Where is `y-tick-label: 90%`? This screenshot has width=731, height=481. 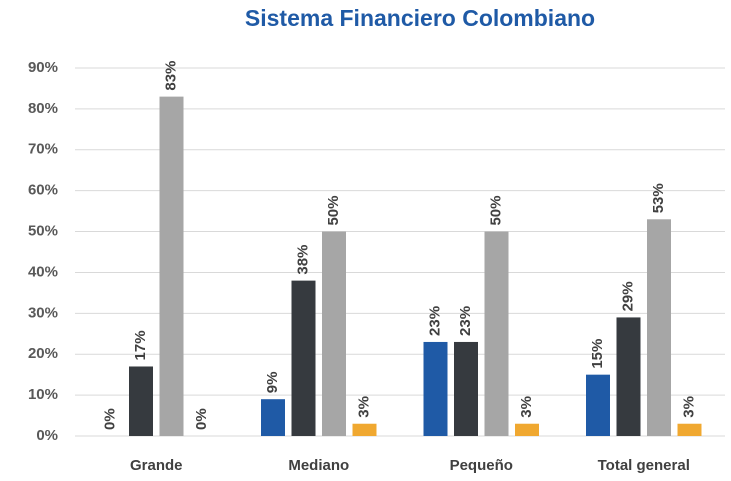
y-tick-label: 90% is located at coordinates (43, 67).